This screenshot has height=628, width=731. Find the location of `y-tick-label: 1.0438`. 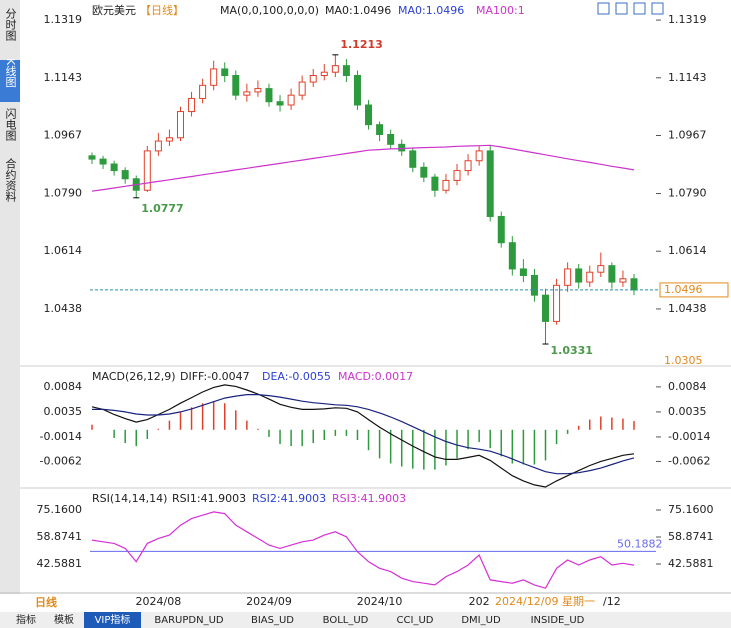

y-tick-label: 1.0438 is located at coordinates (63, 308).